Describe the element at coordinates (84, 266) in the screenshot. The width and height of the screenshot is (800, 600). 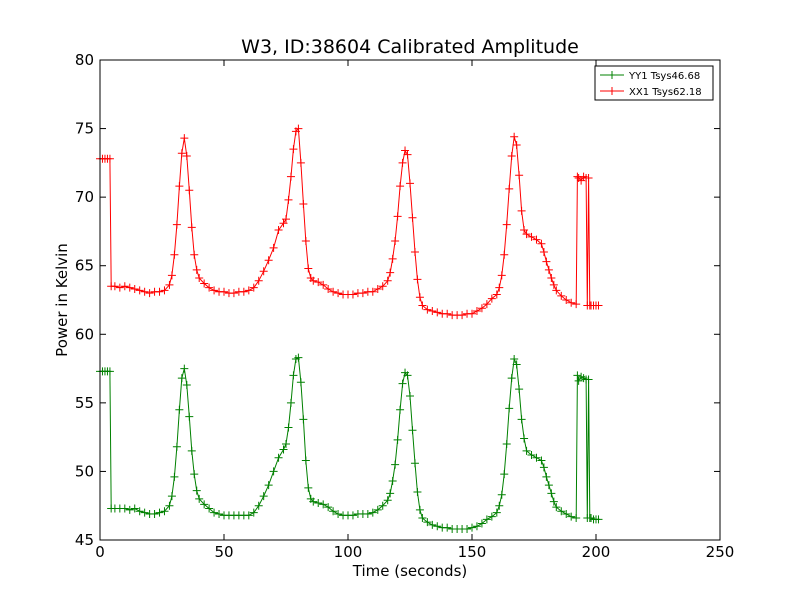
I see `y-tick-label: 65` at that location.